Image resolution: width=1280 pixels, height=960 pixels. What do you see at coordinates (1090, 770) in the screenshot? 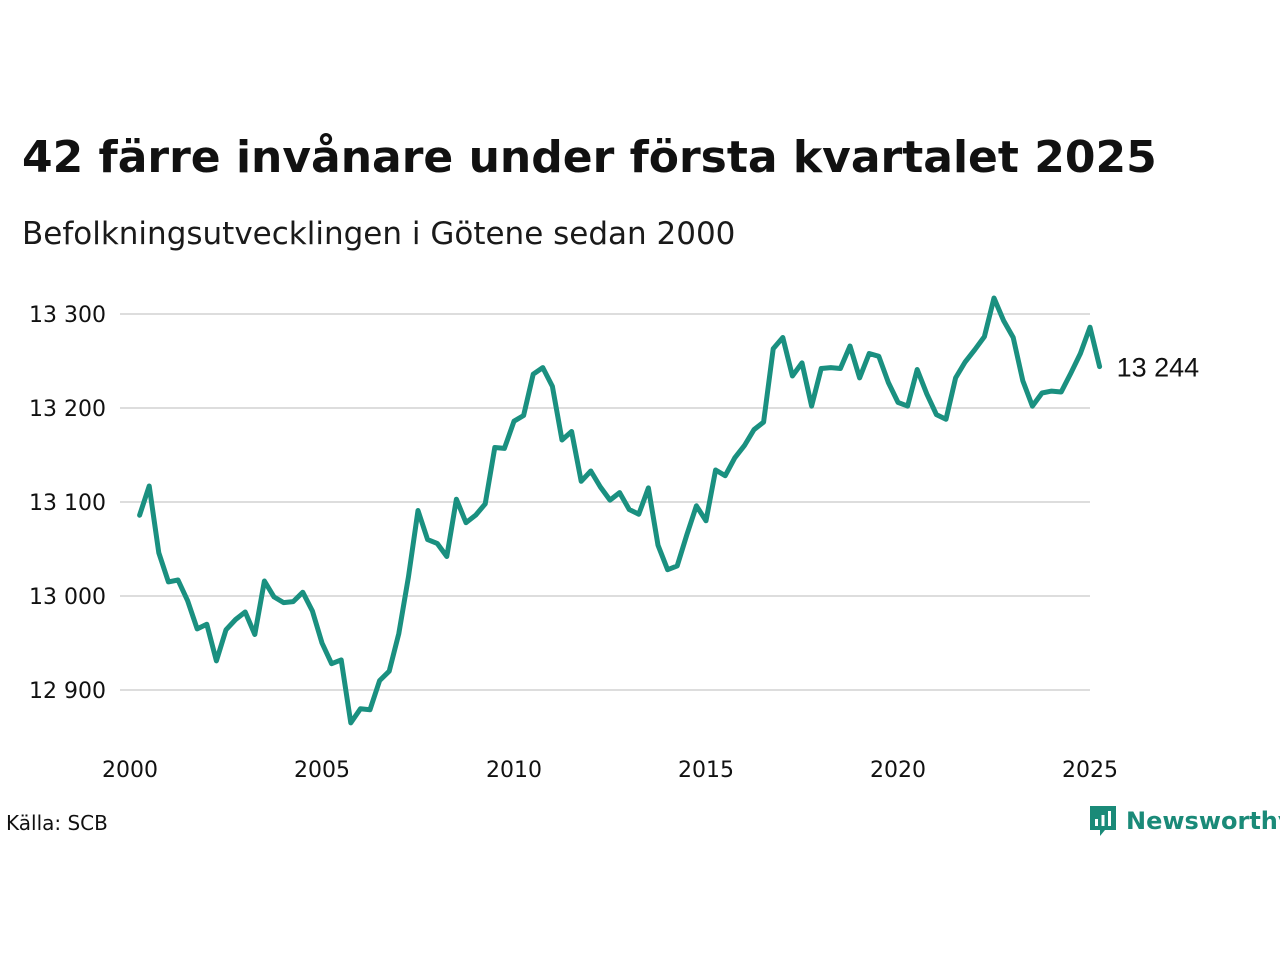
I see `x-tick-label: 2025` at bounding box center [1090, 770].